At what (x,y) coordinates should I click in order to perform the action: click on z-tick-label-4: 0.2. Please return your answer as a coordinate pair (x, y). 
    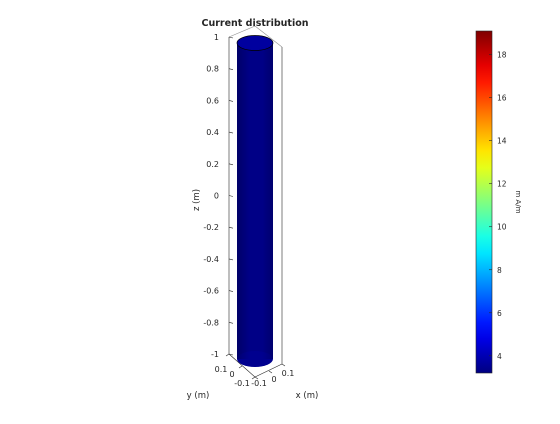
    Looking at the image, I should click on (212, 164).